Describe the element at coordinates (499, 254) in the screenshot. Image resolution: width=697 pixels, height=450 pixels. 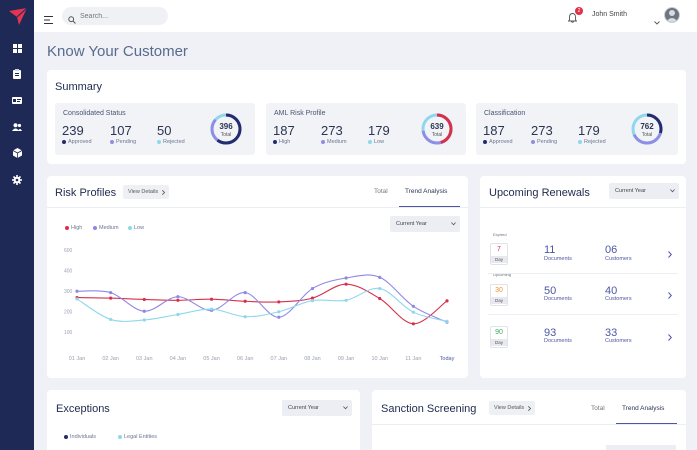
I see `renewal-day-badge: 7 Day` at that location.